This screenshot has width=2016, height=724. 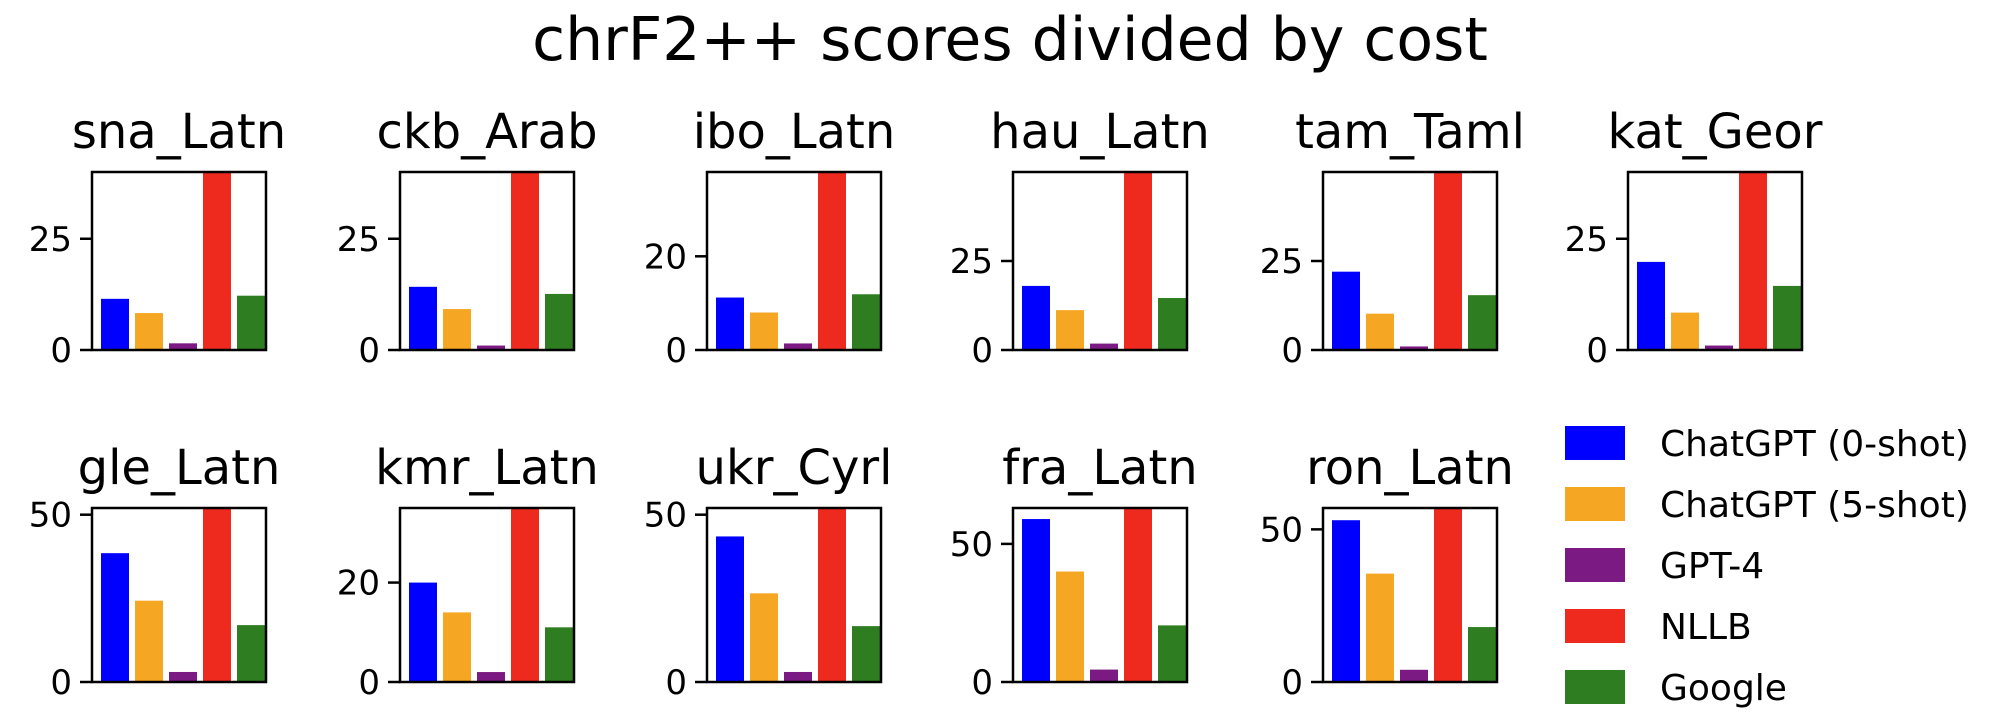 What do you see at coordinates (487, 468) in the screenshot?
I see `subplot-title: kmr_Latn` at bounding box center [487, 468].